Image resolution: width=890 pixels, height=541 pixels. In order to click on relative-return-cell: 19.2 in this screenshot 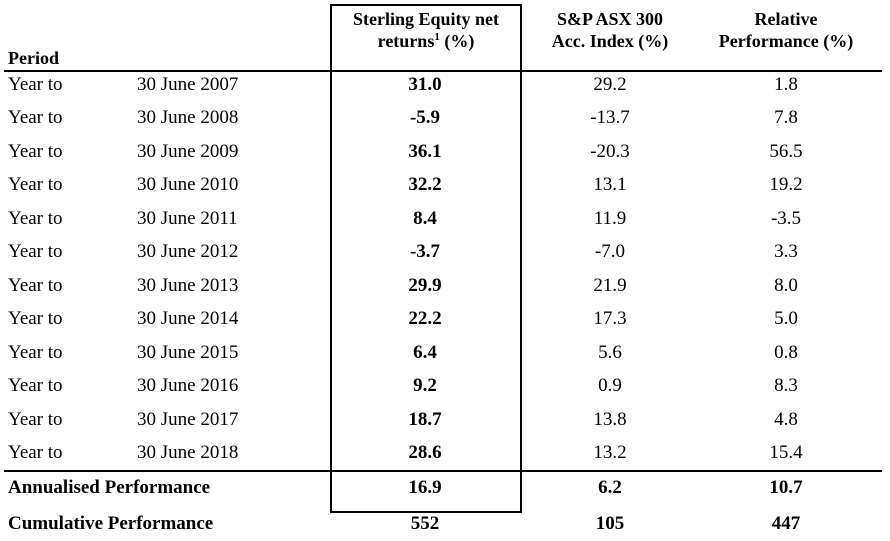, I will do `click(786, 184)`.